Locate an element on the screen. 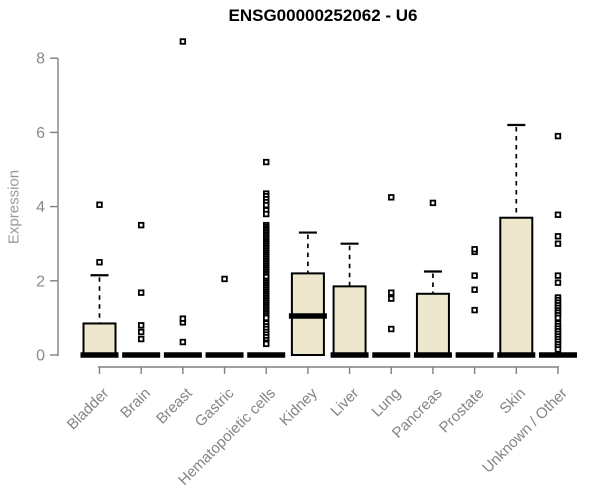 Image resolution: width=600 pixels, height=500 pixels. category-label-kidney: Kidney is located at coordinates (298, 406).